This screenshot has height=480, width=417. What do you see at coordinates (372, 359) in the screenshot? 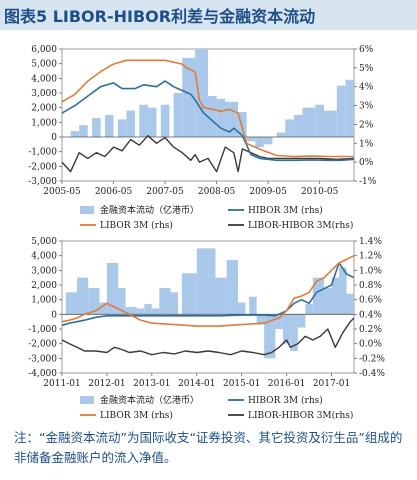
I see `right-tick-label: -0.2%` at bounding box center [372, 359].